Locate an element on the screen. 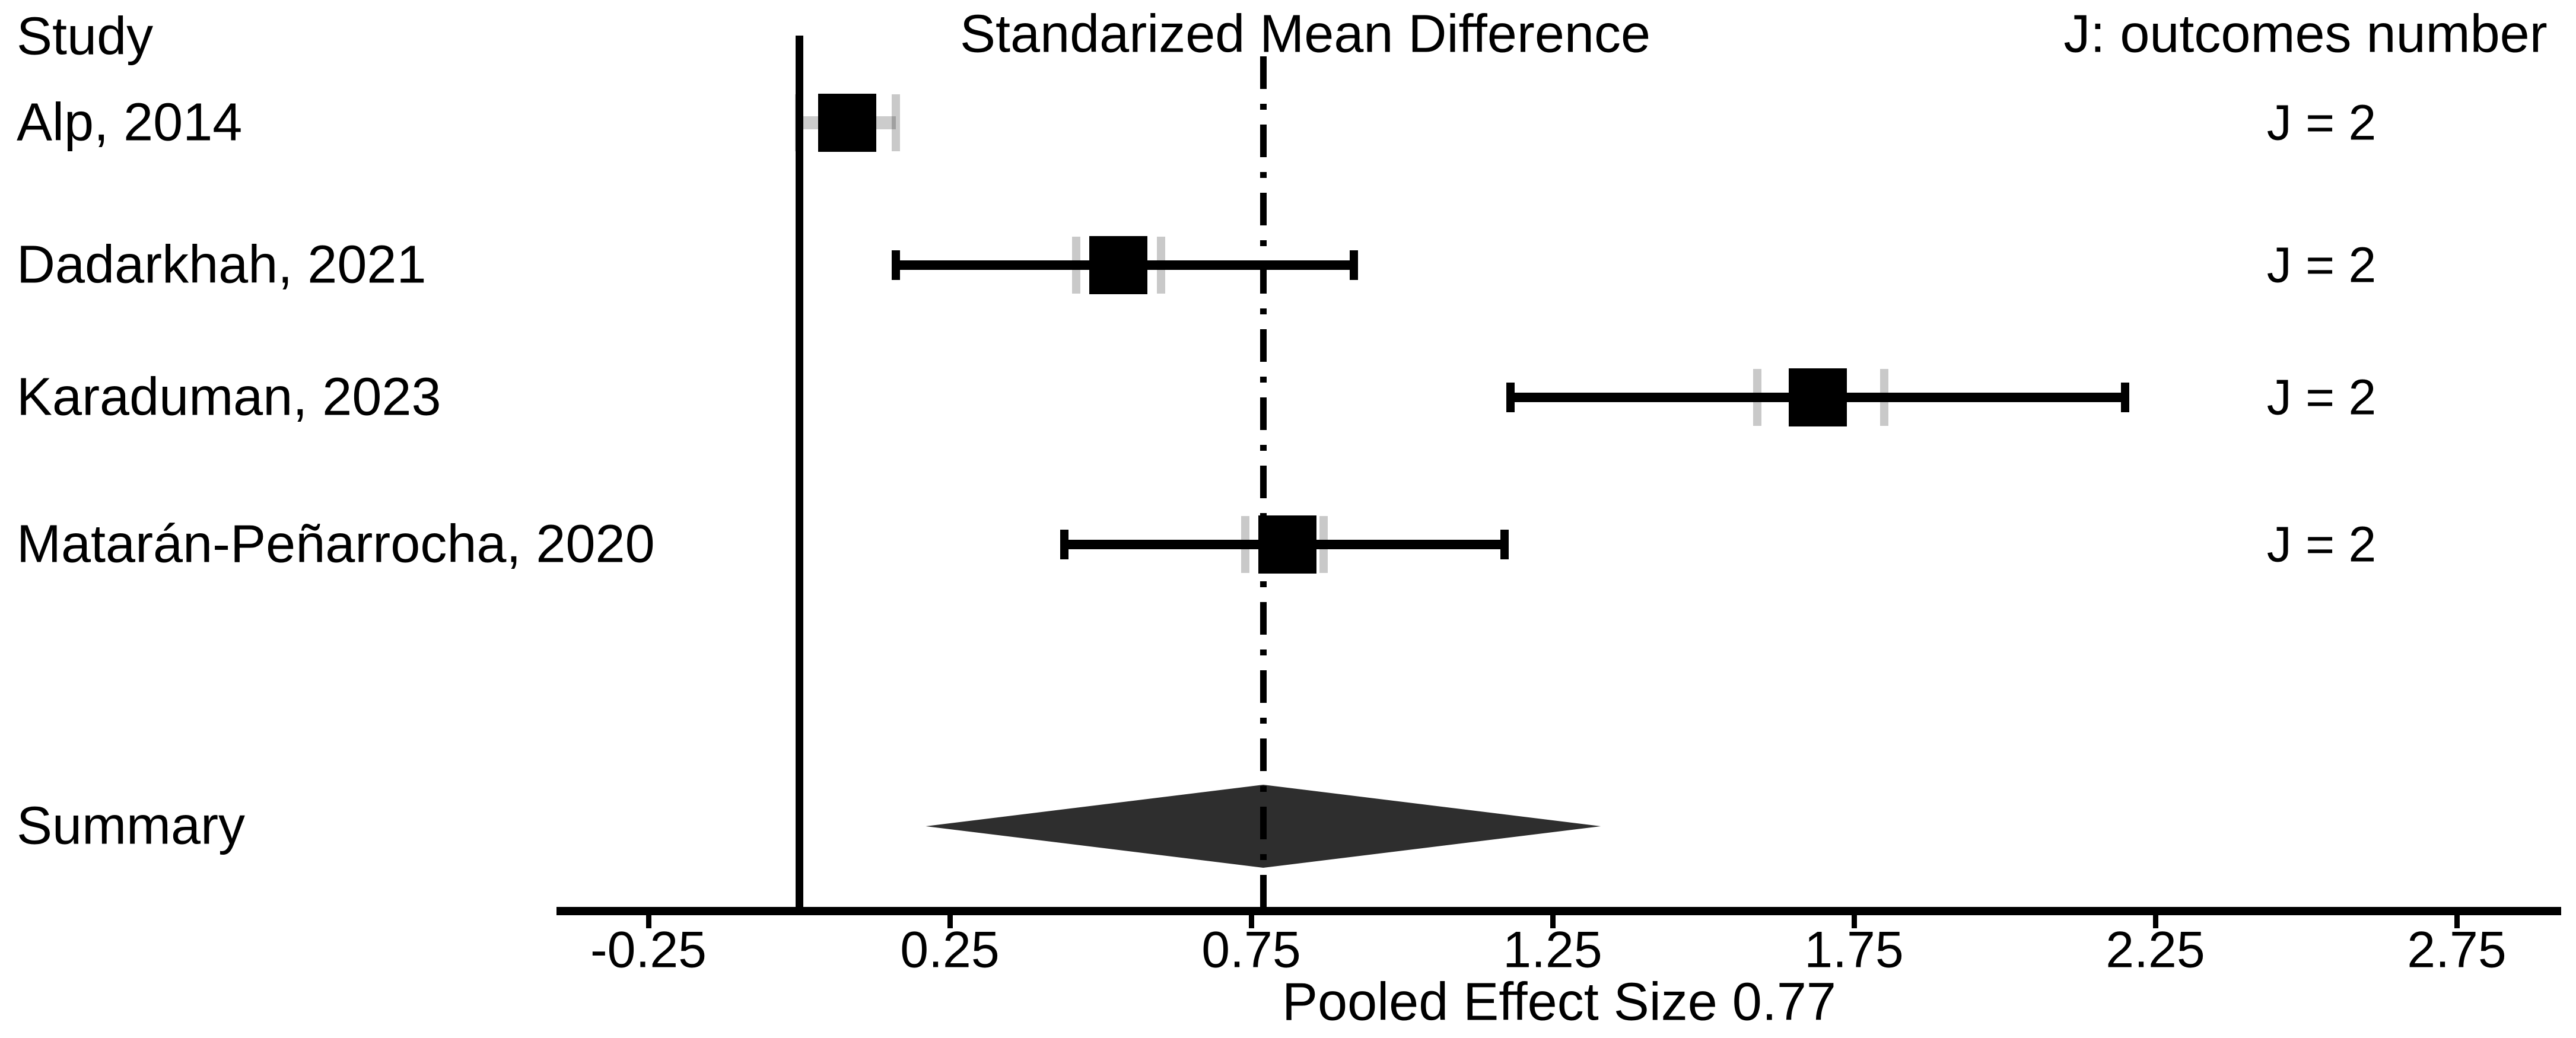 Image resolution: width=2576 pixels, height=1038 pixels. study-label: Karaduman, 2023 is located at coordinates (229, 397).